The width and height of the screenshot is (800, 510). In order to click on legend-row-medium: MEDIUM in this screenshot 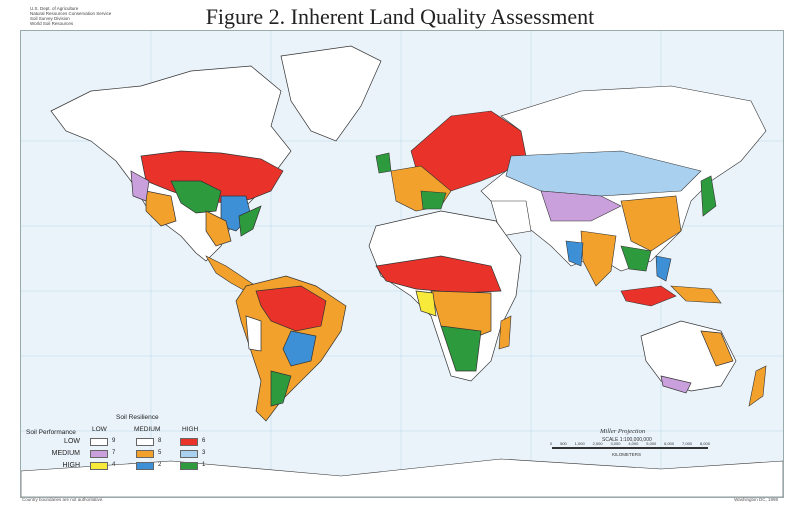, I will do `click(65, 453)`.